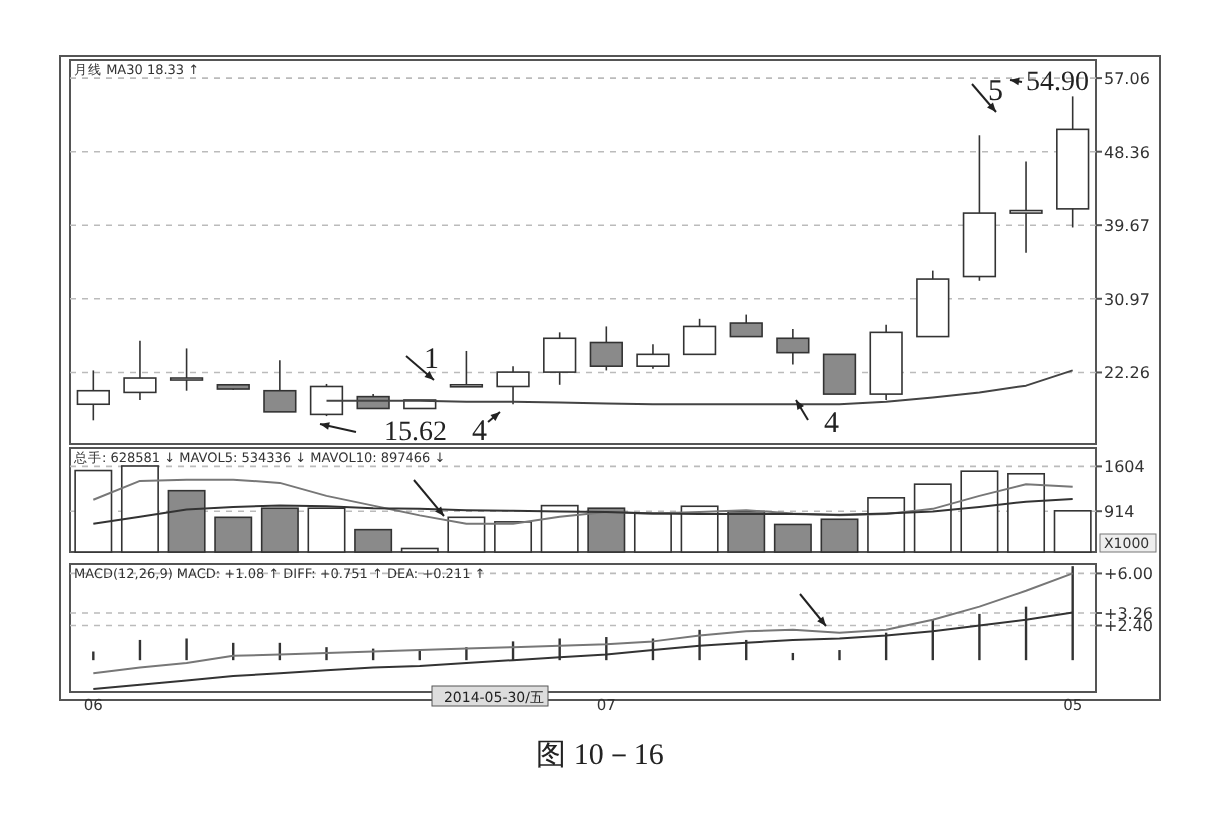 The height and width of the screenshot is (826, 1230). Describe the element at coordinates (1129, 626) in the screenshot. I see `y-tick-label: +2.40` at that location.